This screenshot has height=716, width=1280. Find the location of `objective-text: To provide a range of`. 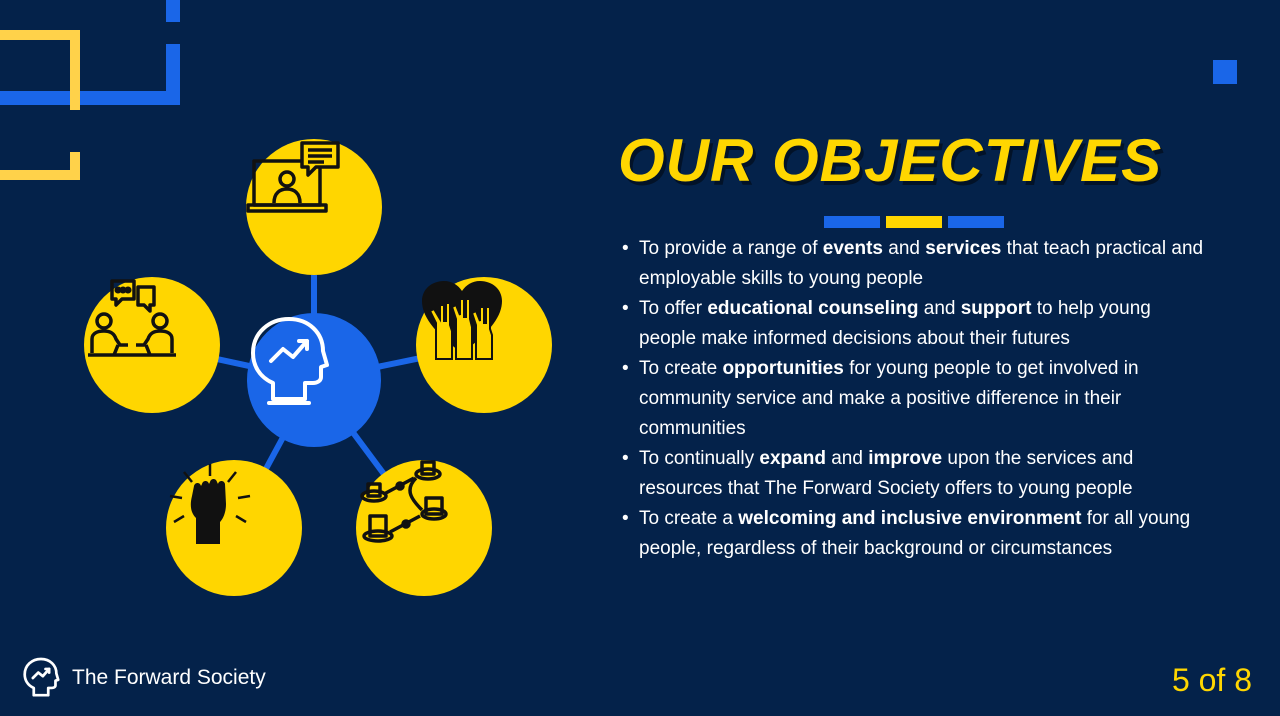

objective-text: To provide a range of is located at coordinates (731, 248).